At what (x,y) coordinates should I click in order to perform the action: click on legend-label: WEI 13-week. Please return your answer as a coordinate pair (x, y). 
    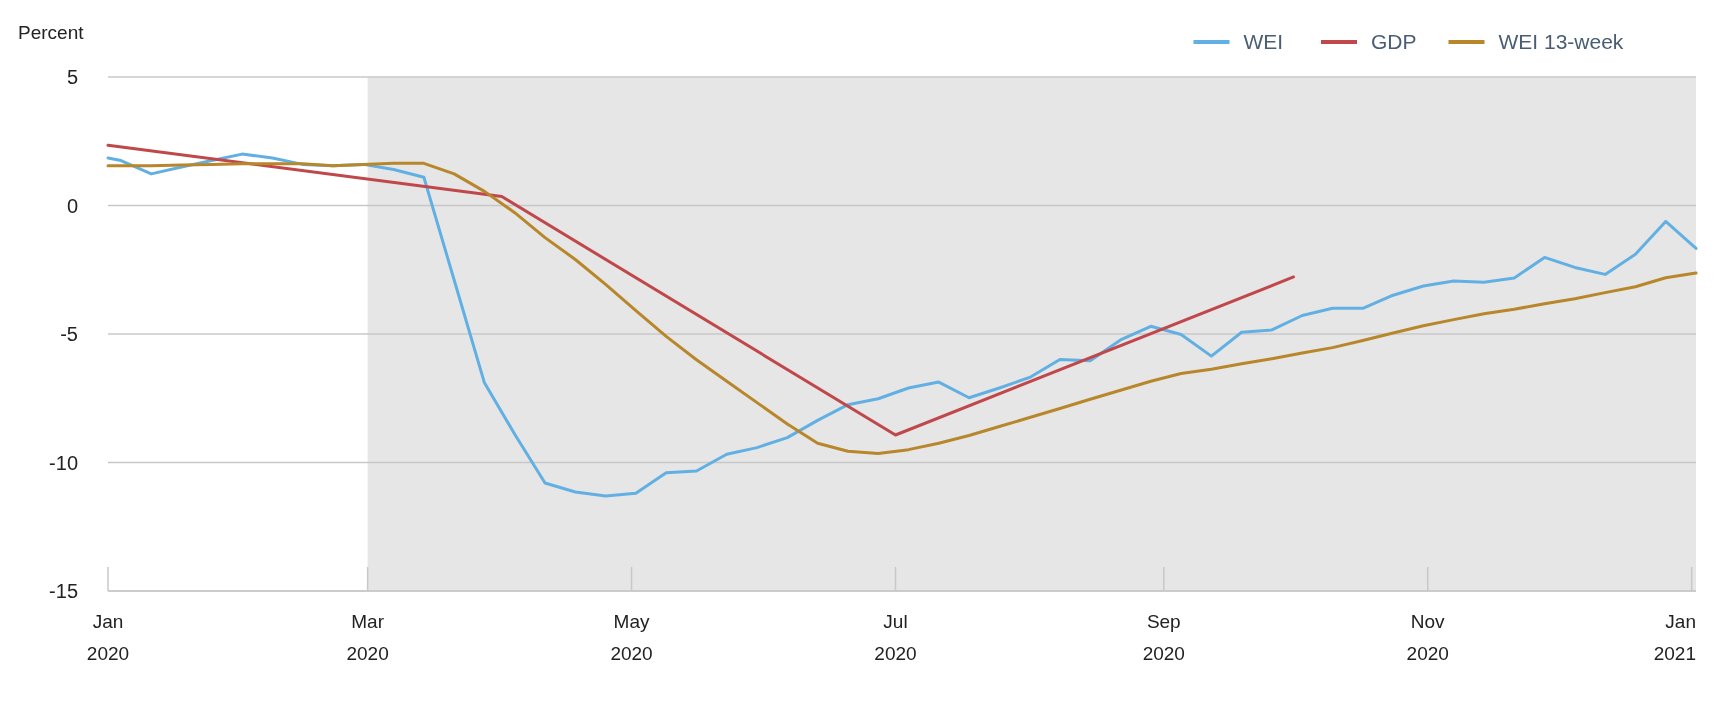
    Looking at the image, I should click on (1561, 42).